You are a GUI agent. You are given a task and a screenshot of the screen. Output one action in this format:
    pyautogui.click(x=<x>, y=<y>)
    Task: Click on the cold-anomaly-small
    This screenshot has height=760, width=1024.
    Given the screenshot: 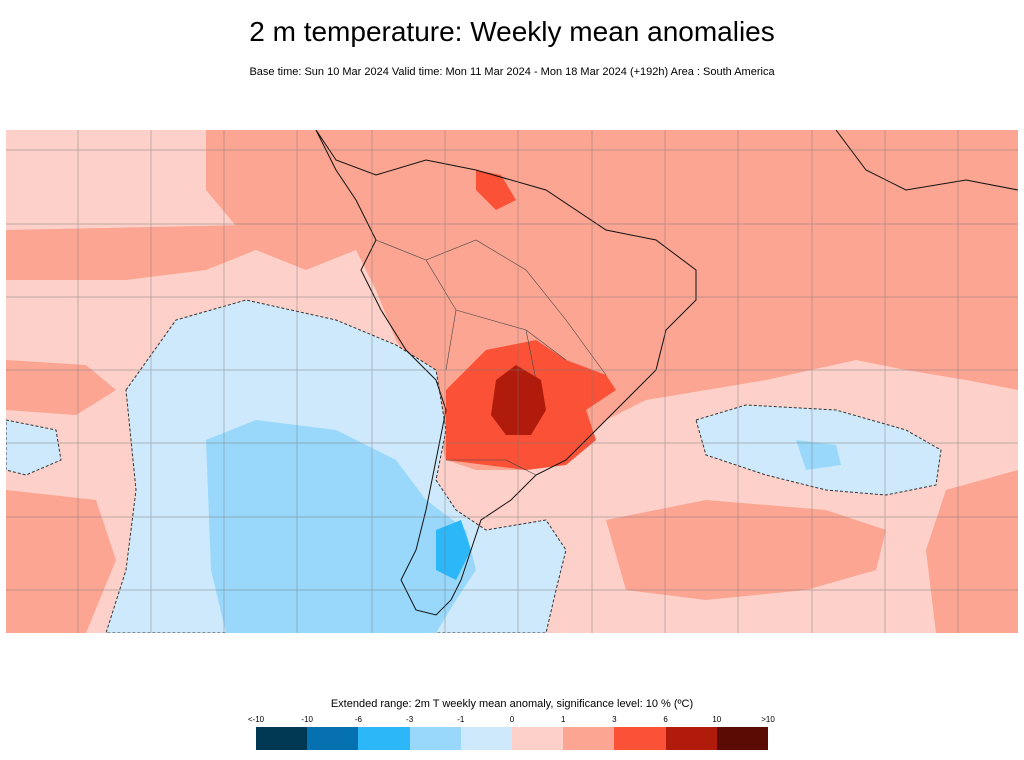 What is the action you would take?
    pyautogui.click(x=34, y=447)
    